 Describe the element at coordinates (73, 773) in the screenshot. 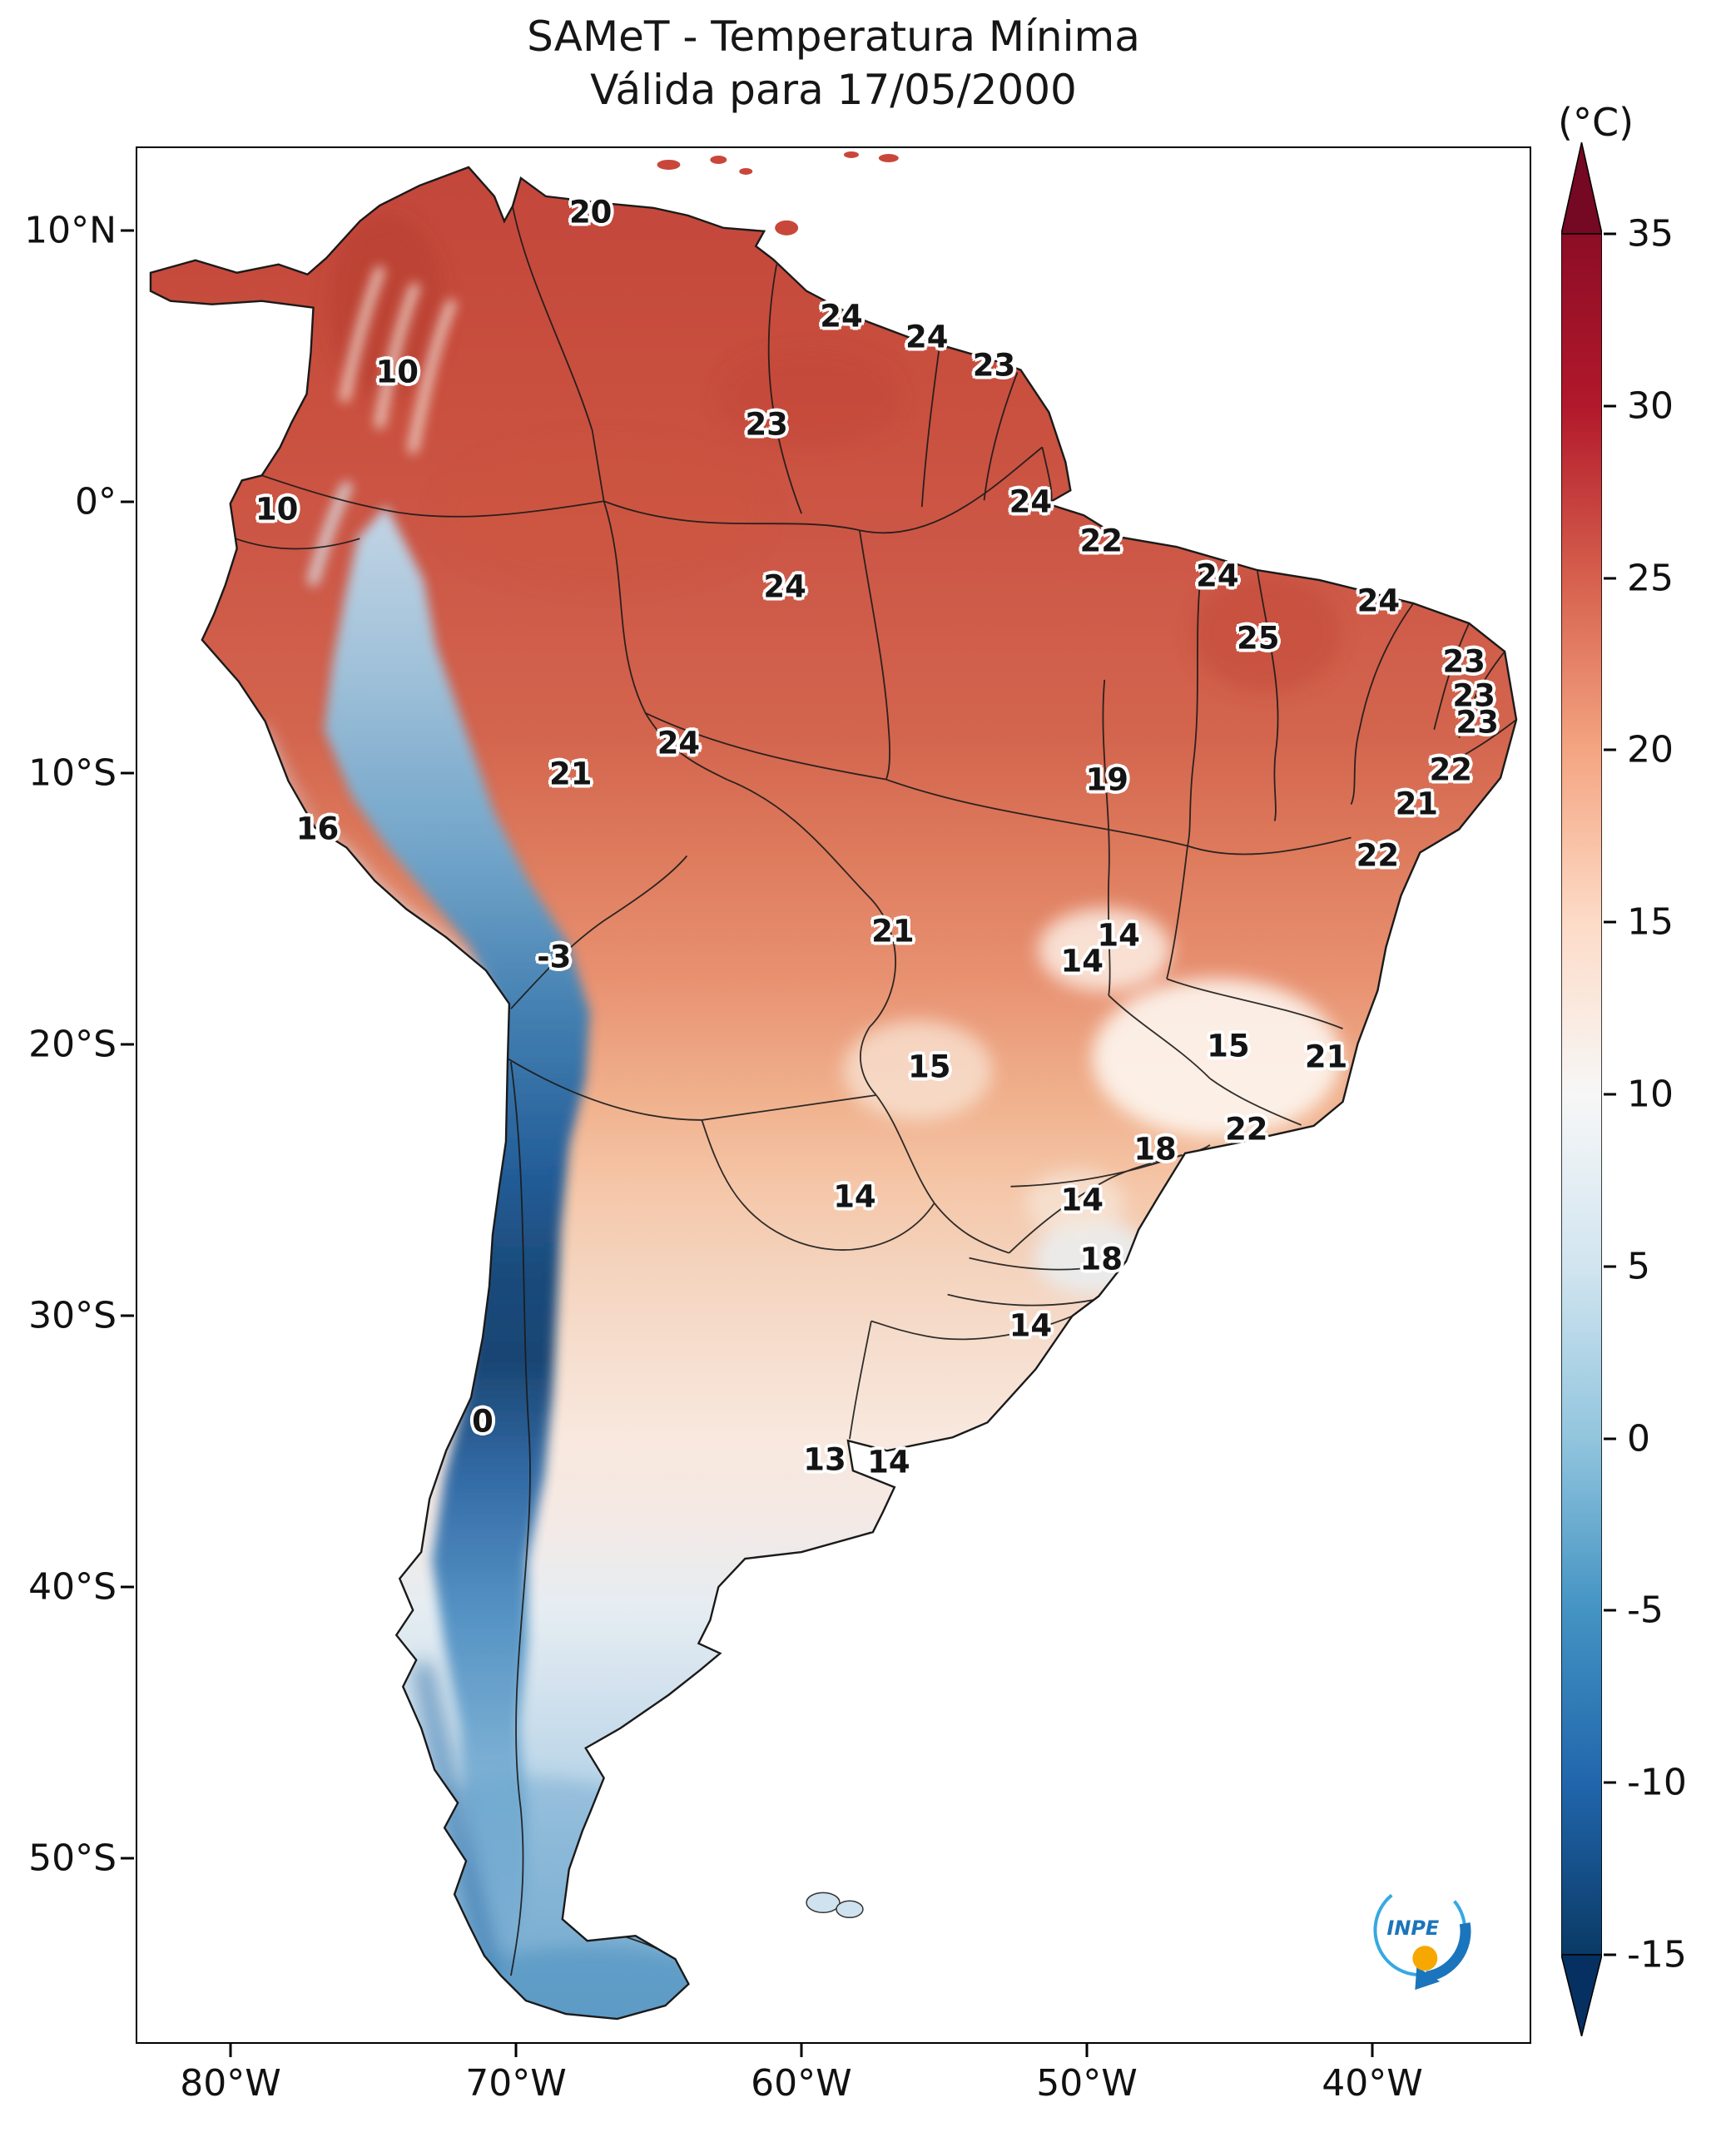

I see `y-axis-tick-label: 10°S` at that location.